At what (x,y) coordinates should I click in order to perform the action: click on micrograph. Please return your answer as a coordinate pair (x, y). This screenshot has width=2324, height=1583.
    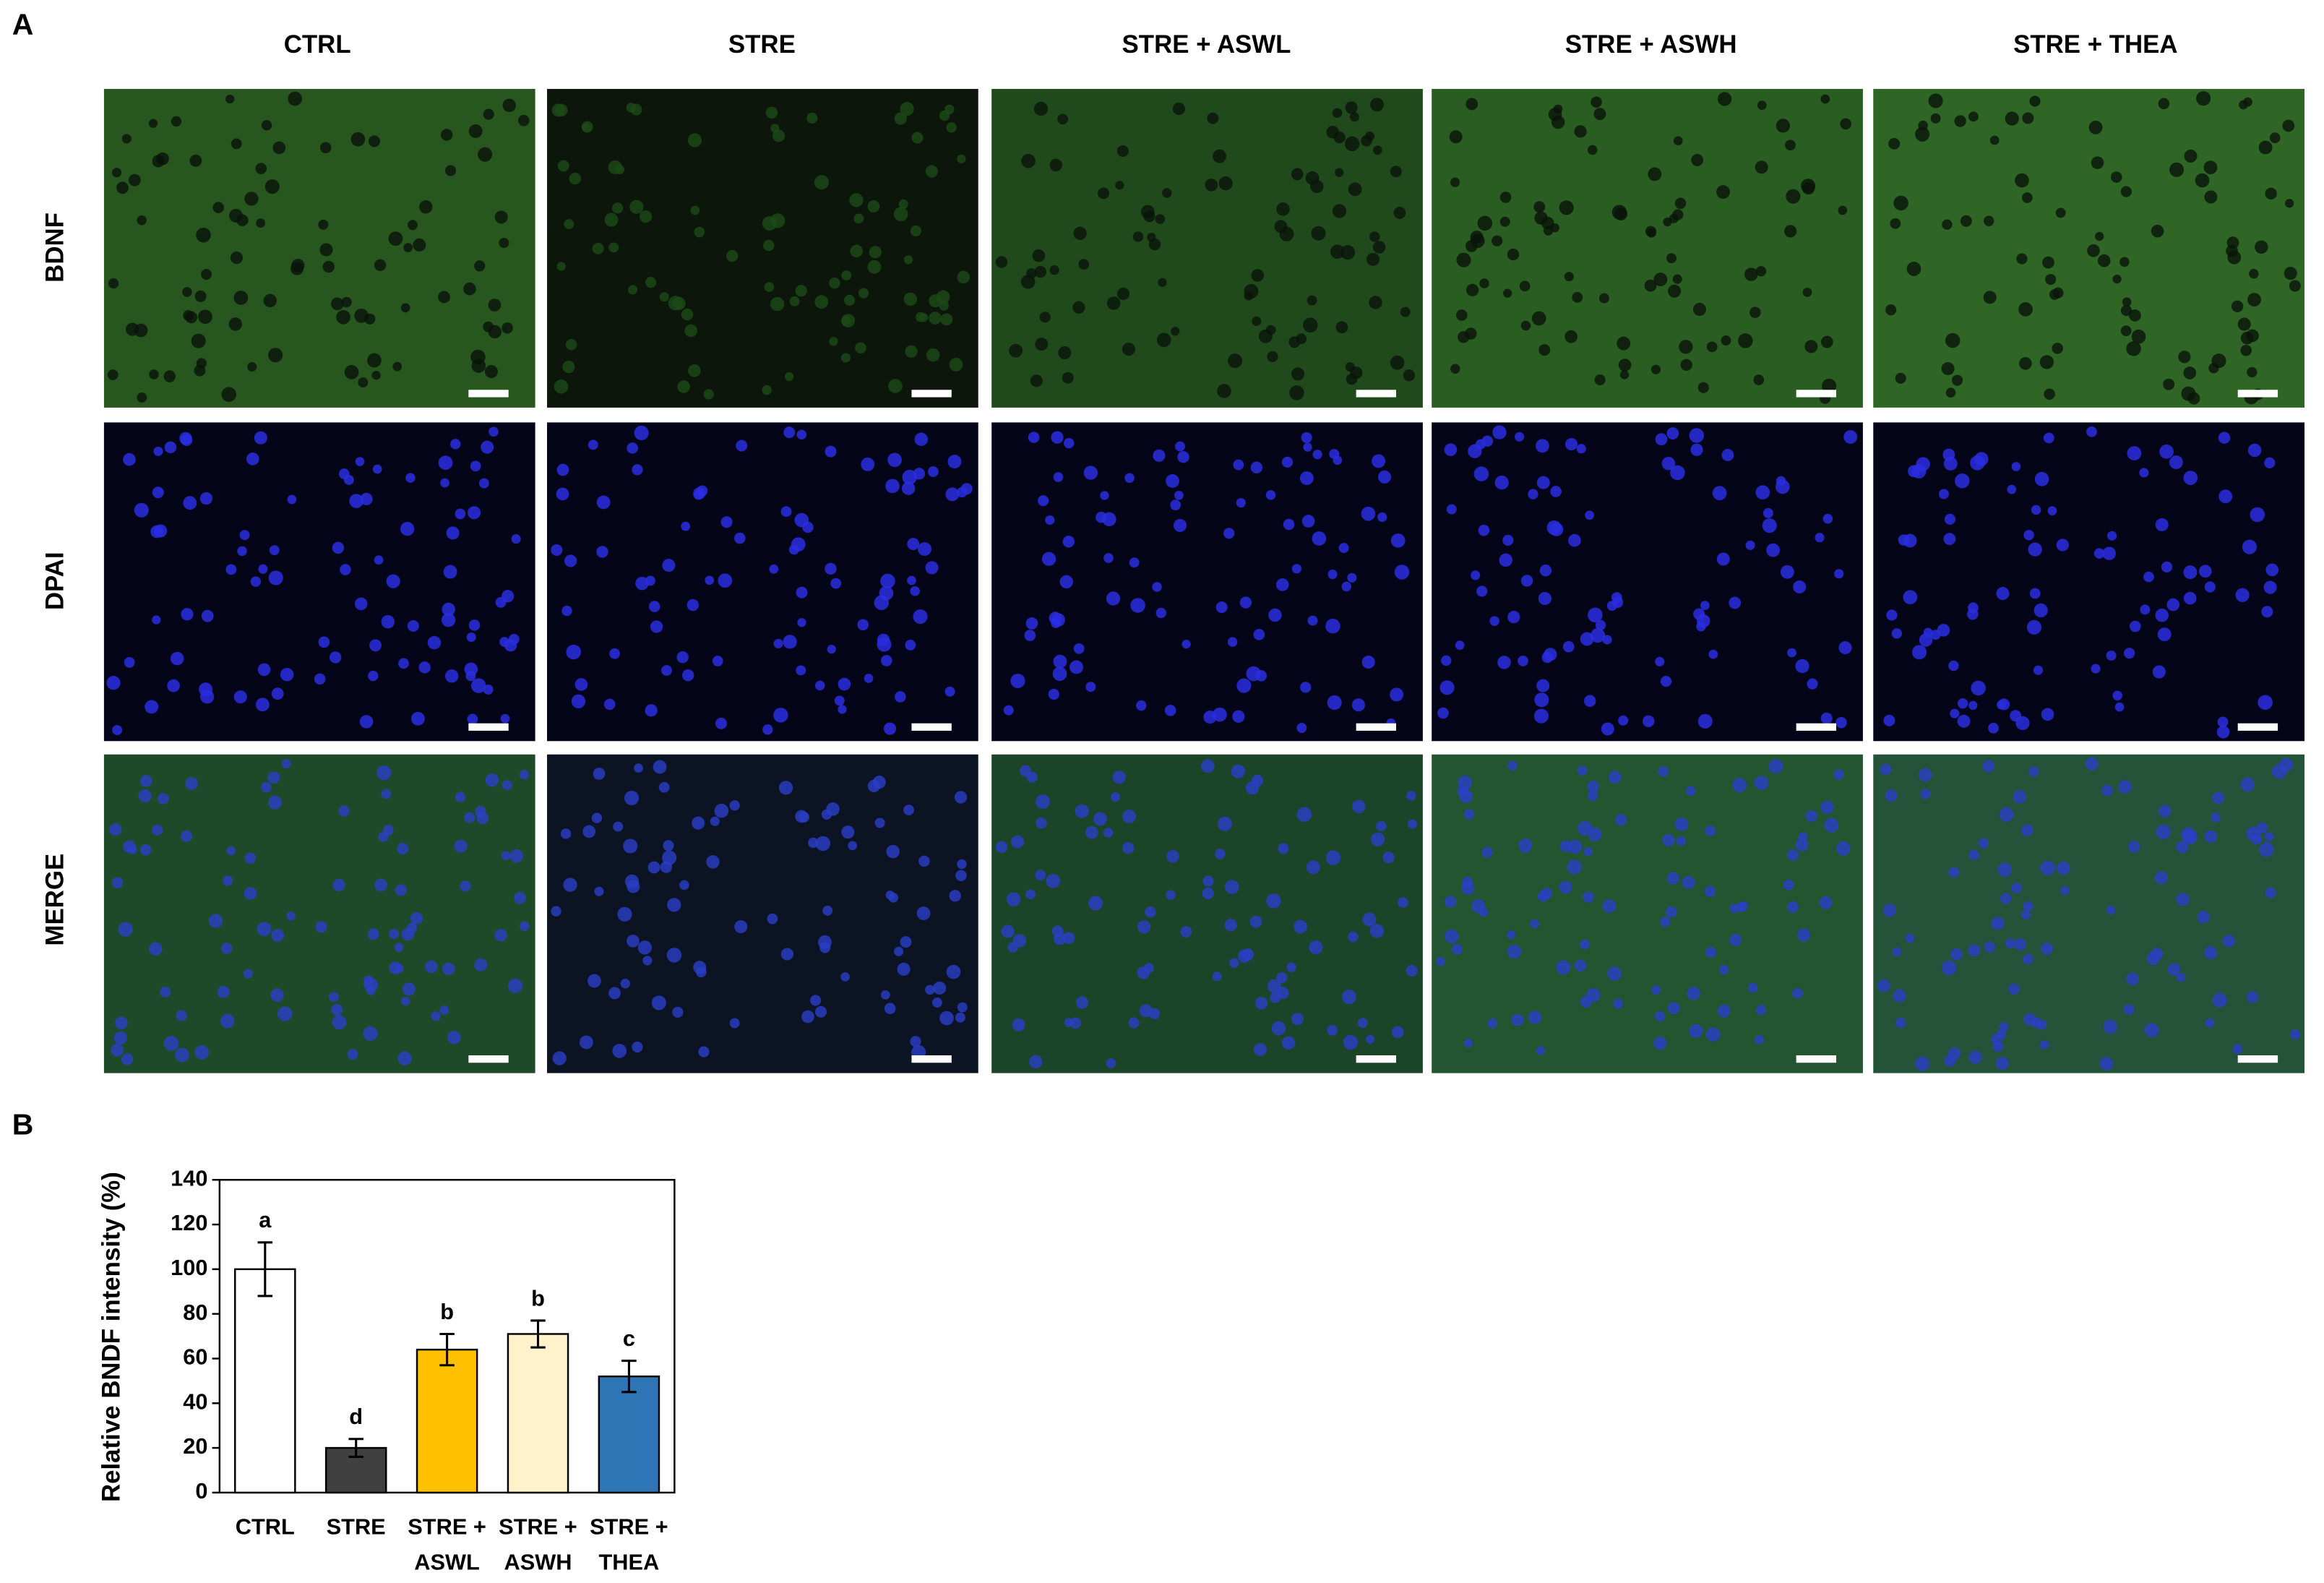
    Looking at the image, I should click on (2088, 582).